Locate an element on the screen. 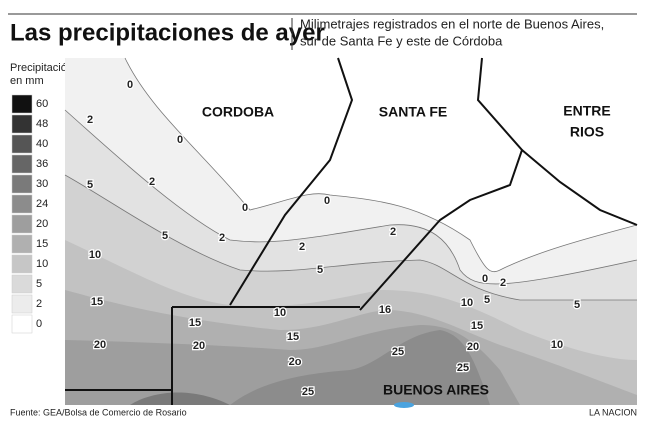  legend-label: 5 is located at coordinates (39, 284).